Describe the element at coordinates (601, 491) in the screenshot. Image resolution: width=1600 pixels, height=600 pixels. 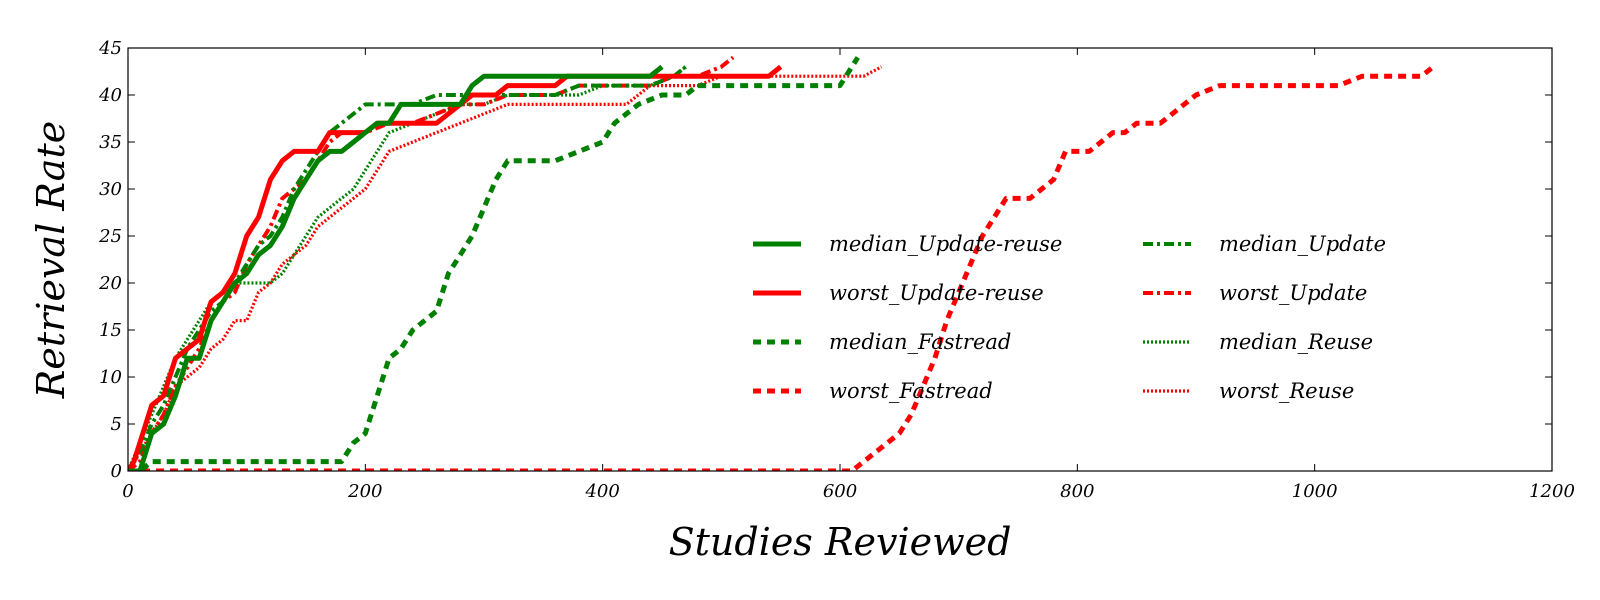
I see `x-tick-label: 400` at that location.